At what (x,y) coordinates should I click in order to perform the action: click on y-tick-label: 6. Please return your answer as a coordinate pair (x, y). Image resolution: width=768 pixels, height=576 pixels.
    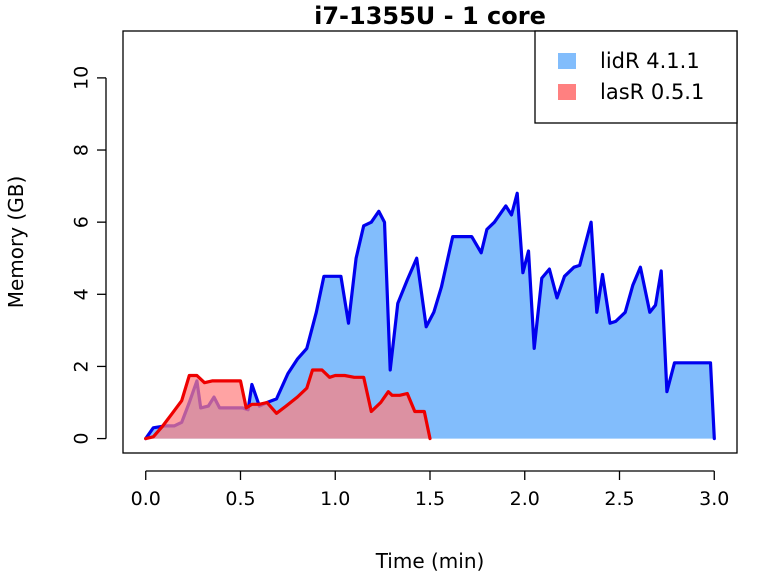
    Looking at the image, I should click on (82, 222).